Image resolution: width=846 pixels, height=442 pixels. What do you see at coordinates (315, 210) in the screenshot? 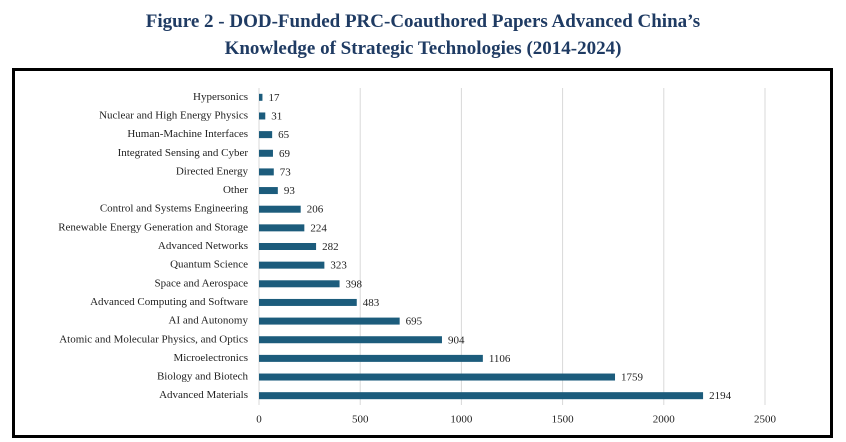
I see `value-label: 206` at bounding box center [315, 210].